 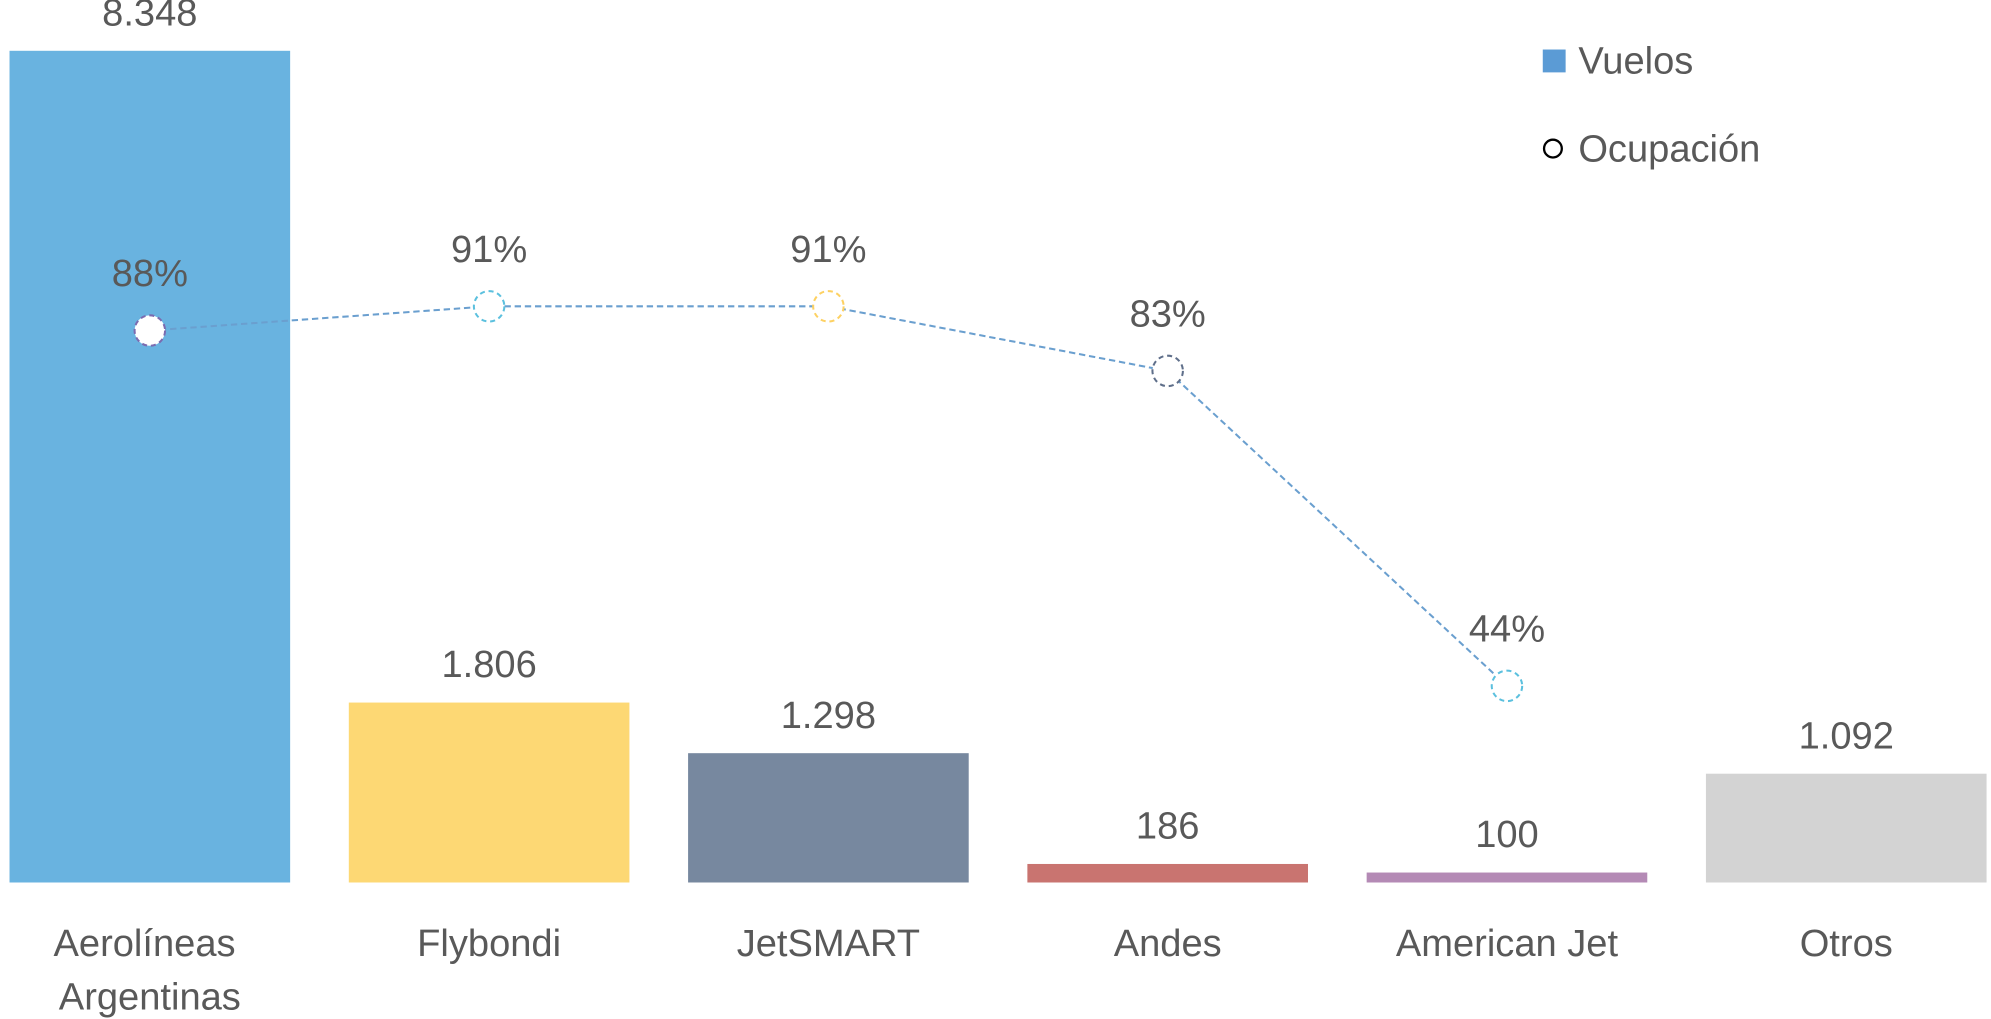 What do you see at coordinates (1846, 736) in the screenshot?
I see `data-label: 1.092` at bounding box center [1846, 736].